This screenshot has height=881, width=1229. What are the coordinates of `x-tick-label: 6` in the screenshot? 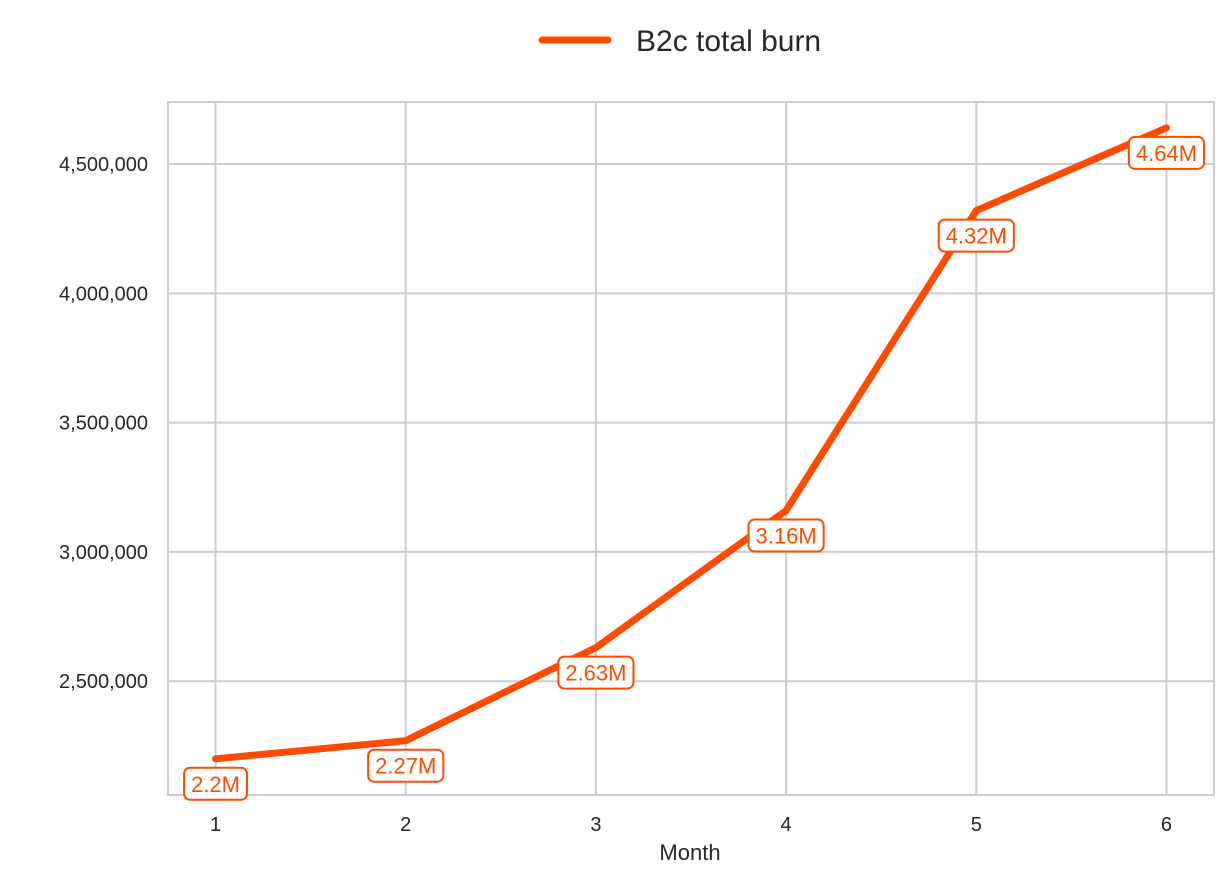 It's located at (1166, 825).